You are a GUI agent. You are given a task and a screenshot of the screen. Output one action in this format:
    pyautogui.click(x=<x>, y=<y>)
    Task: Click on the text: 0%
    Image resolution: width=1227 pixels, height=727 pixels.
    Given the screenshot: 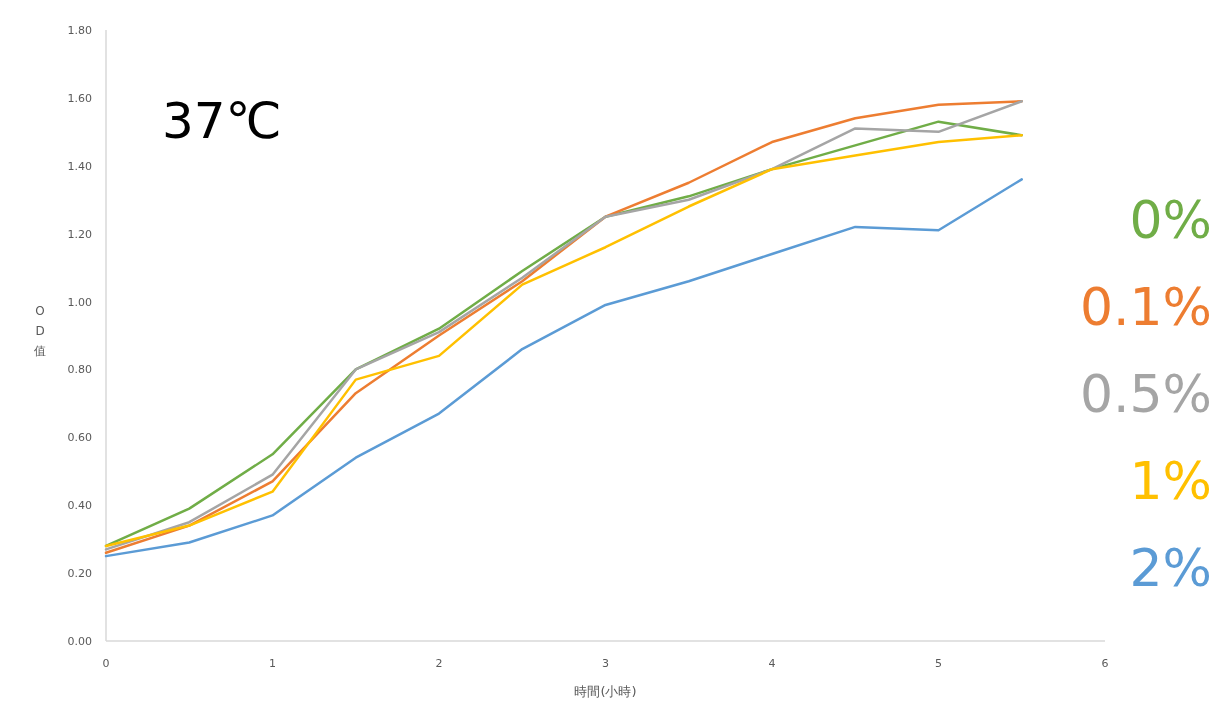 What is the action you would take?
    pyautogui.click(x=1170, y=220)
    